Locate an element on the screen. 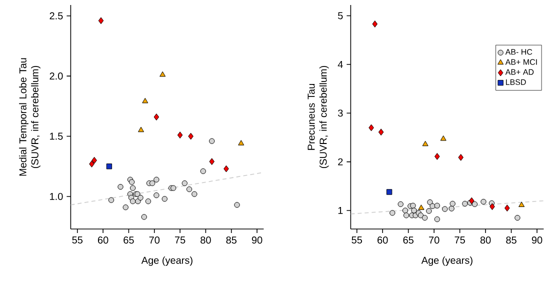  legend-label: AB+ AD is located at coordinates (519, 72).